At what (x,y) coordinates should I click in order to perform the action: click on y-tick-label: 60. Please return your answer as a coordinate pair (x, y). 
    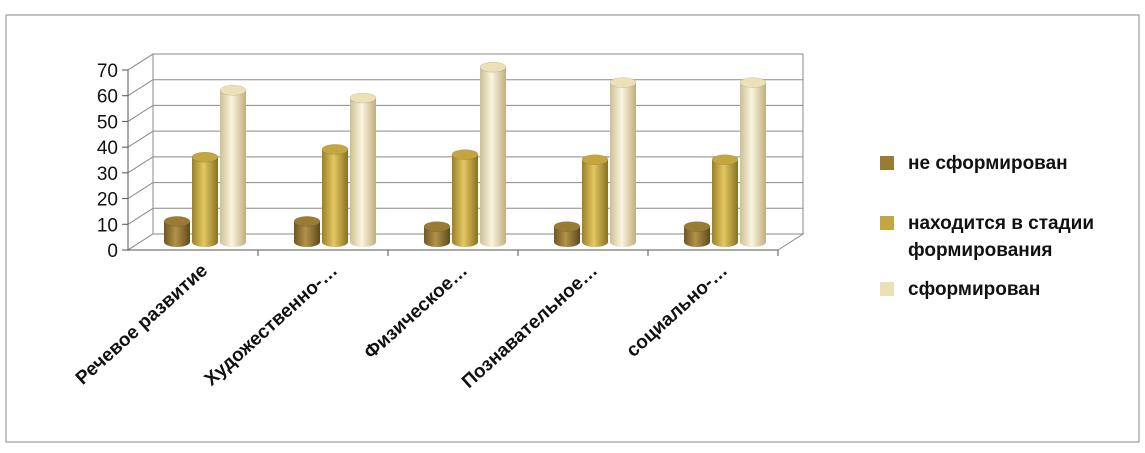
    Looking at the image, I should click on (107, 97).